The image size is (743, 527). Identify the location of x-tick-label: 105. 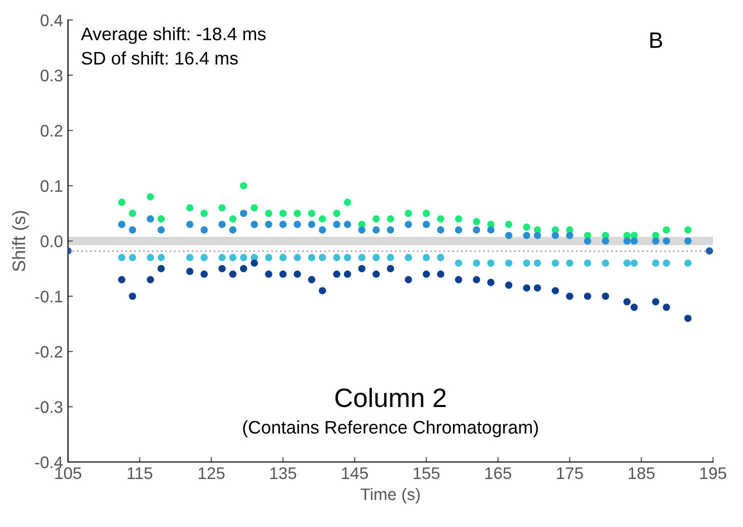
(68, 473).